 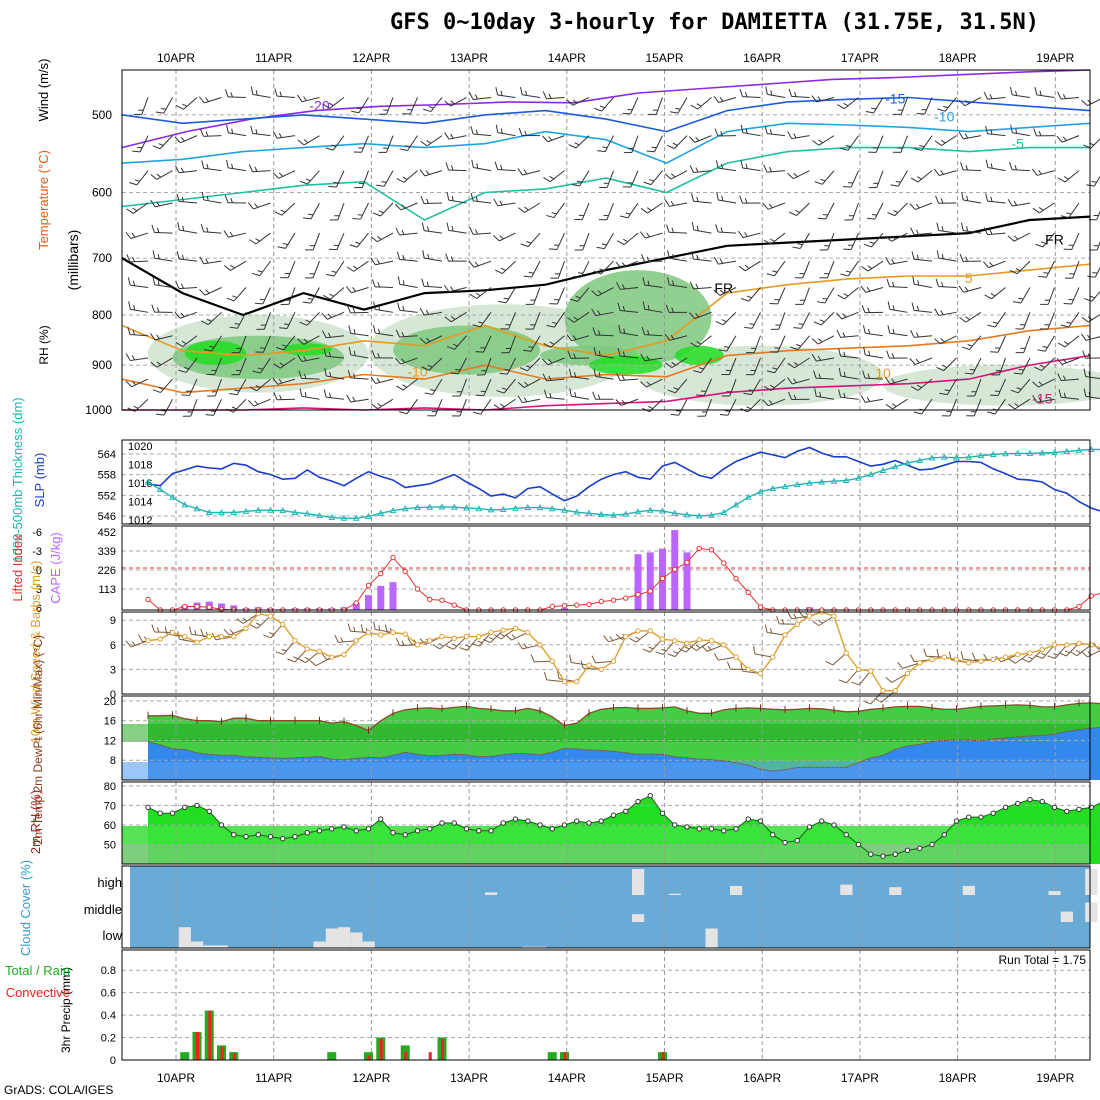 What do you see at coordinates (35, 652) in the screenshot?
I see `wind10m-axis-label: 10m Wind Speed & Barbs (m/s)` at bounding box center [35, 652].